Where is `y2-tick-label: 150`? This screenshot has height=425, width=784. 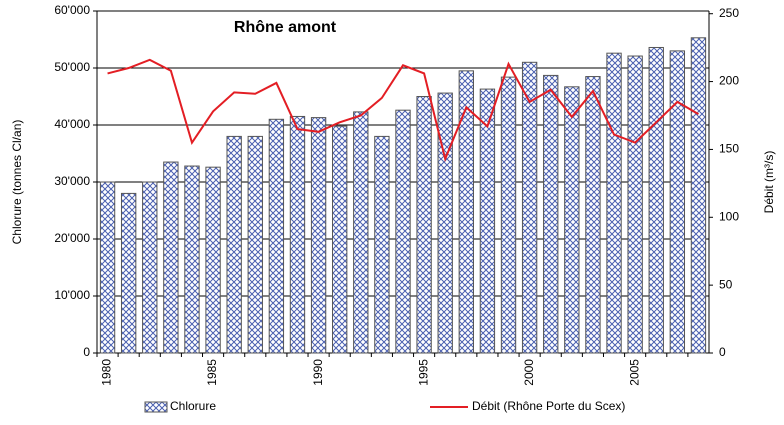 y2-tick-label: 150 is located at coordinates (729, 149).